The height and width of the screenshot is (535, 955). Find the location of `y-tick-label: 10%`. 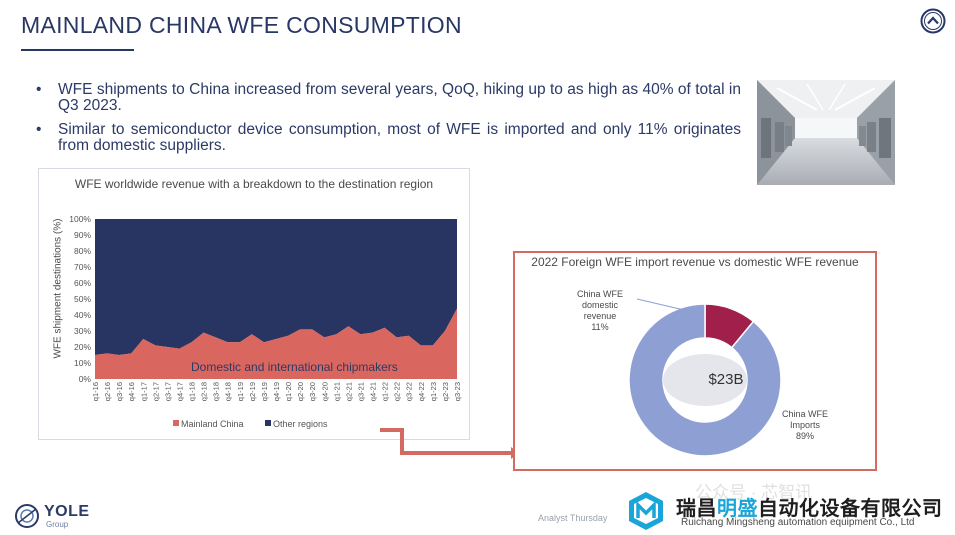

y-tick-label: 10% is located at coordinates (82, 363).